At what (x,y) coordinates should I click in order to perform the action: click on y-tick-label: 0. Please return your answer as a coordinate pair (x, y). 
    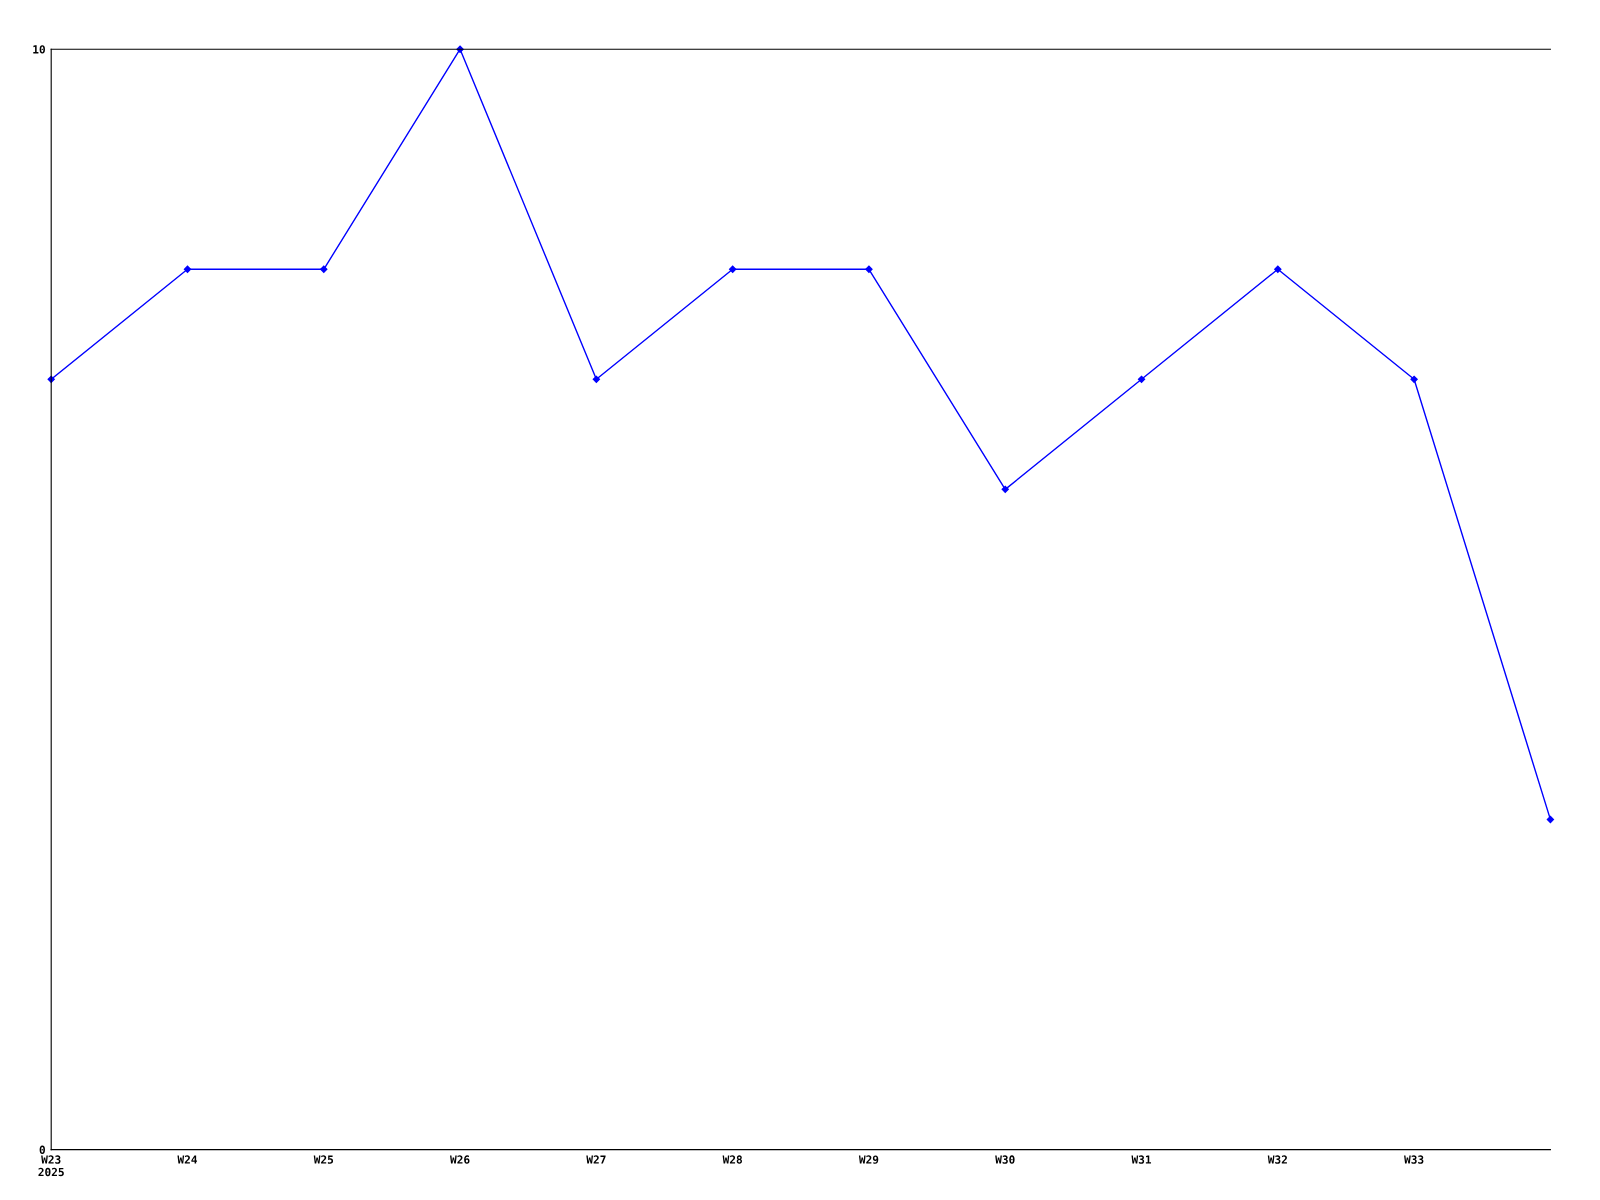
    Looking at the image, I should click on (42, 1149).